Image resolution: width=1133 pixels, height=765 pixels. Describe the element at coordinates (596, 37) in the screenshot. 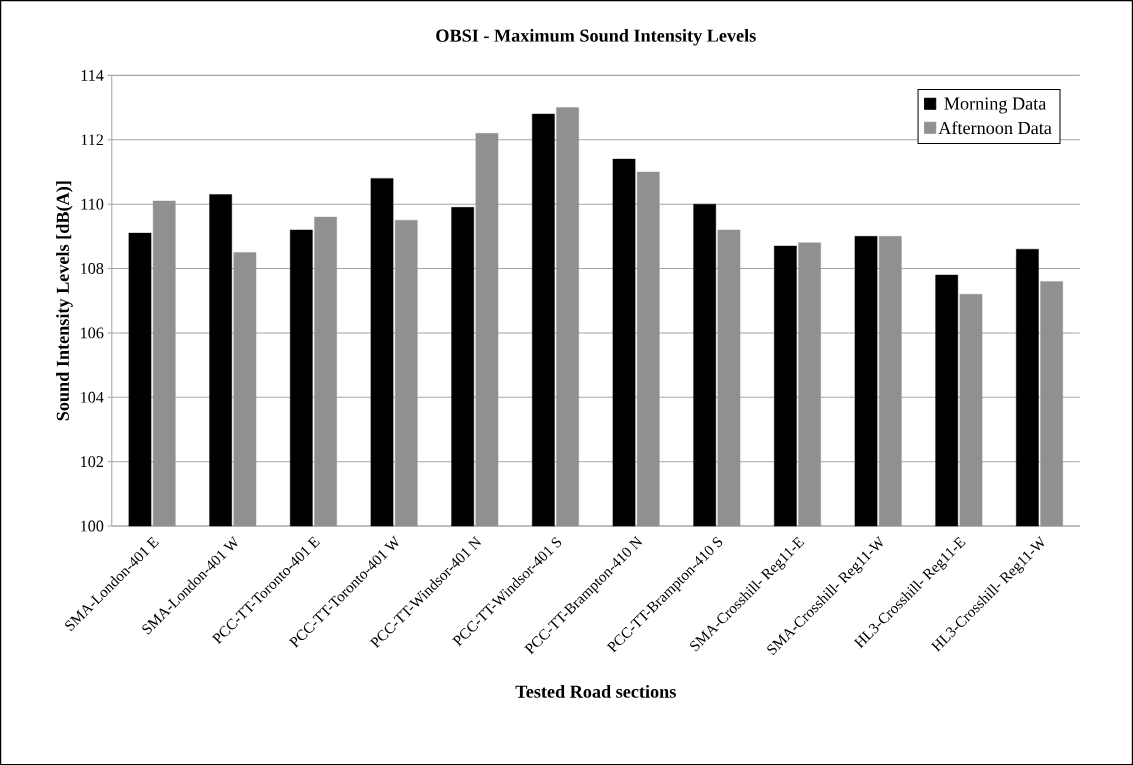

I see `chart-title: OBSI - Maximum Sound Intensity Levels` at that location.